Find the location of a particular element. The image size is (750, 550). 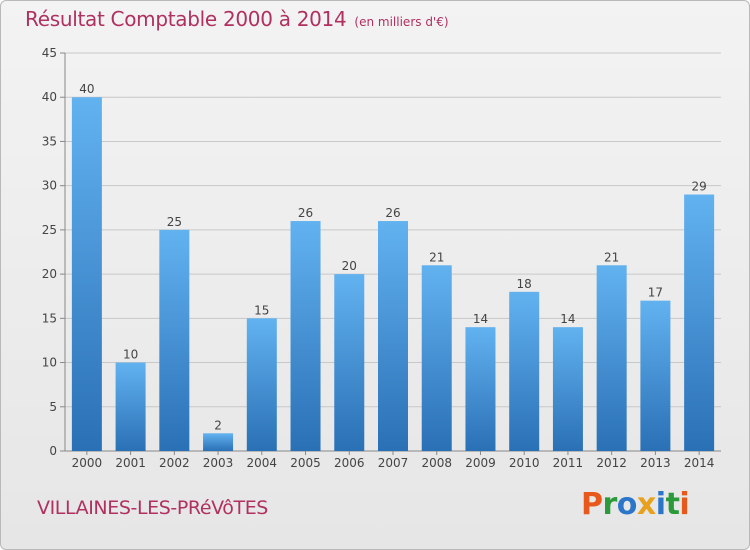

data-label: 10 is located at coordinates (130, 355).